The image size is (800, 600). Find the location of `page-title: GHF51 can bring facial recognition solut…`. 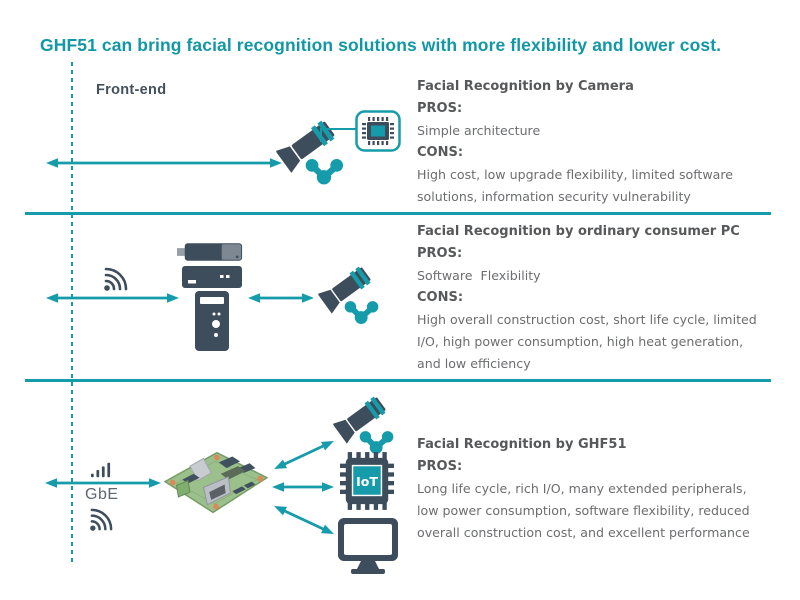

page-title: GHF51 can bring facial recognition solut… is located at coordinates (381, 45).